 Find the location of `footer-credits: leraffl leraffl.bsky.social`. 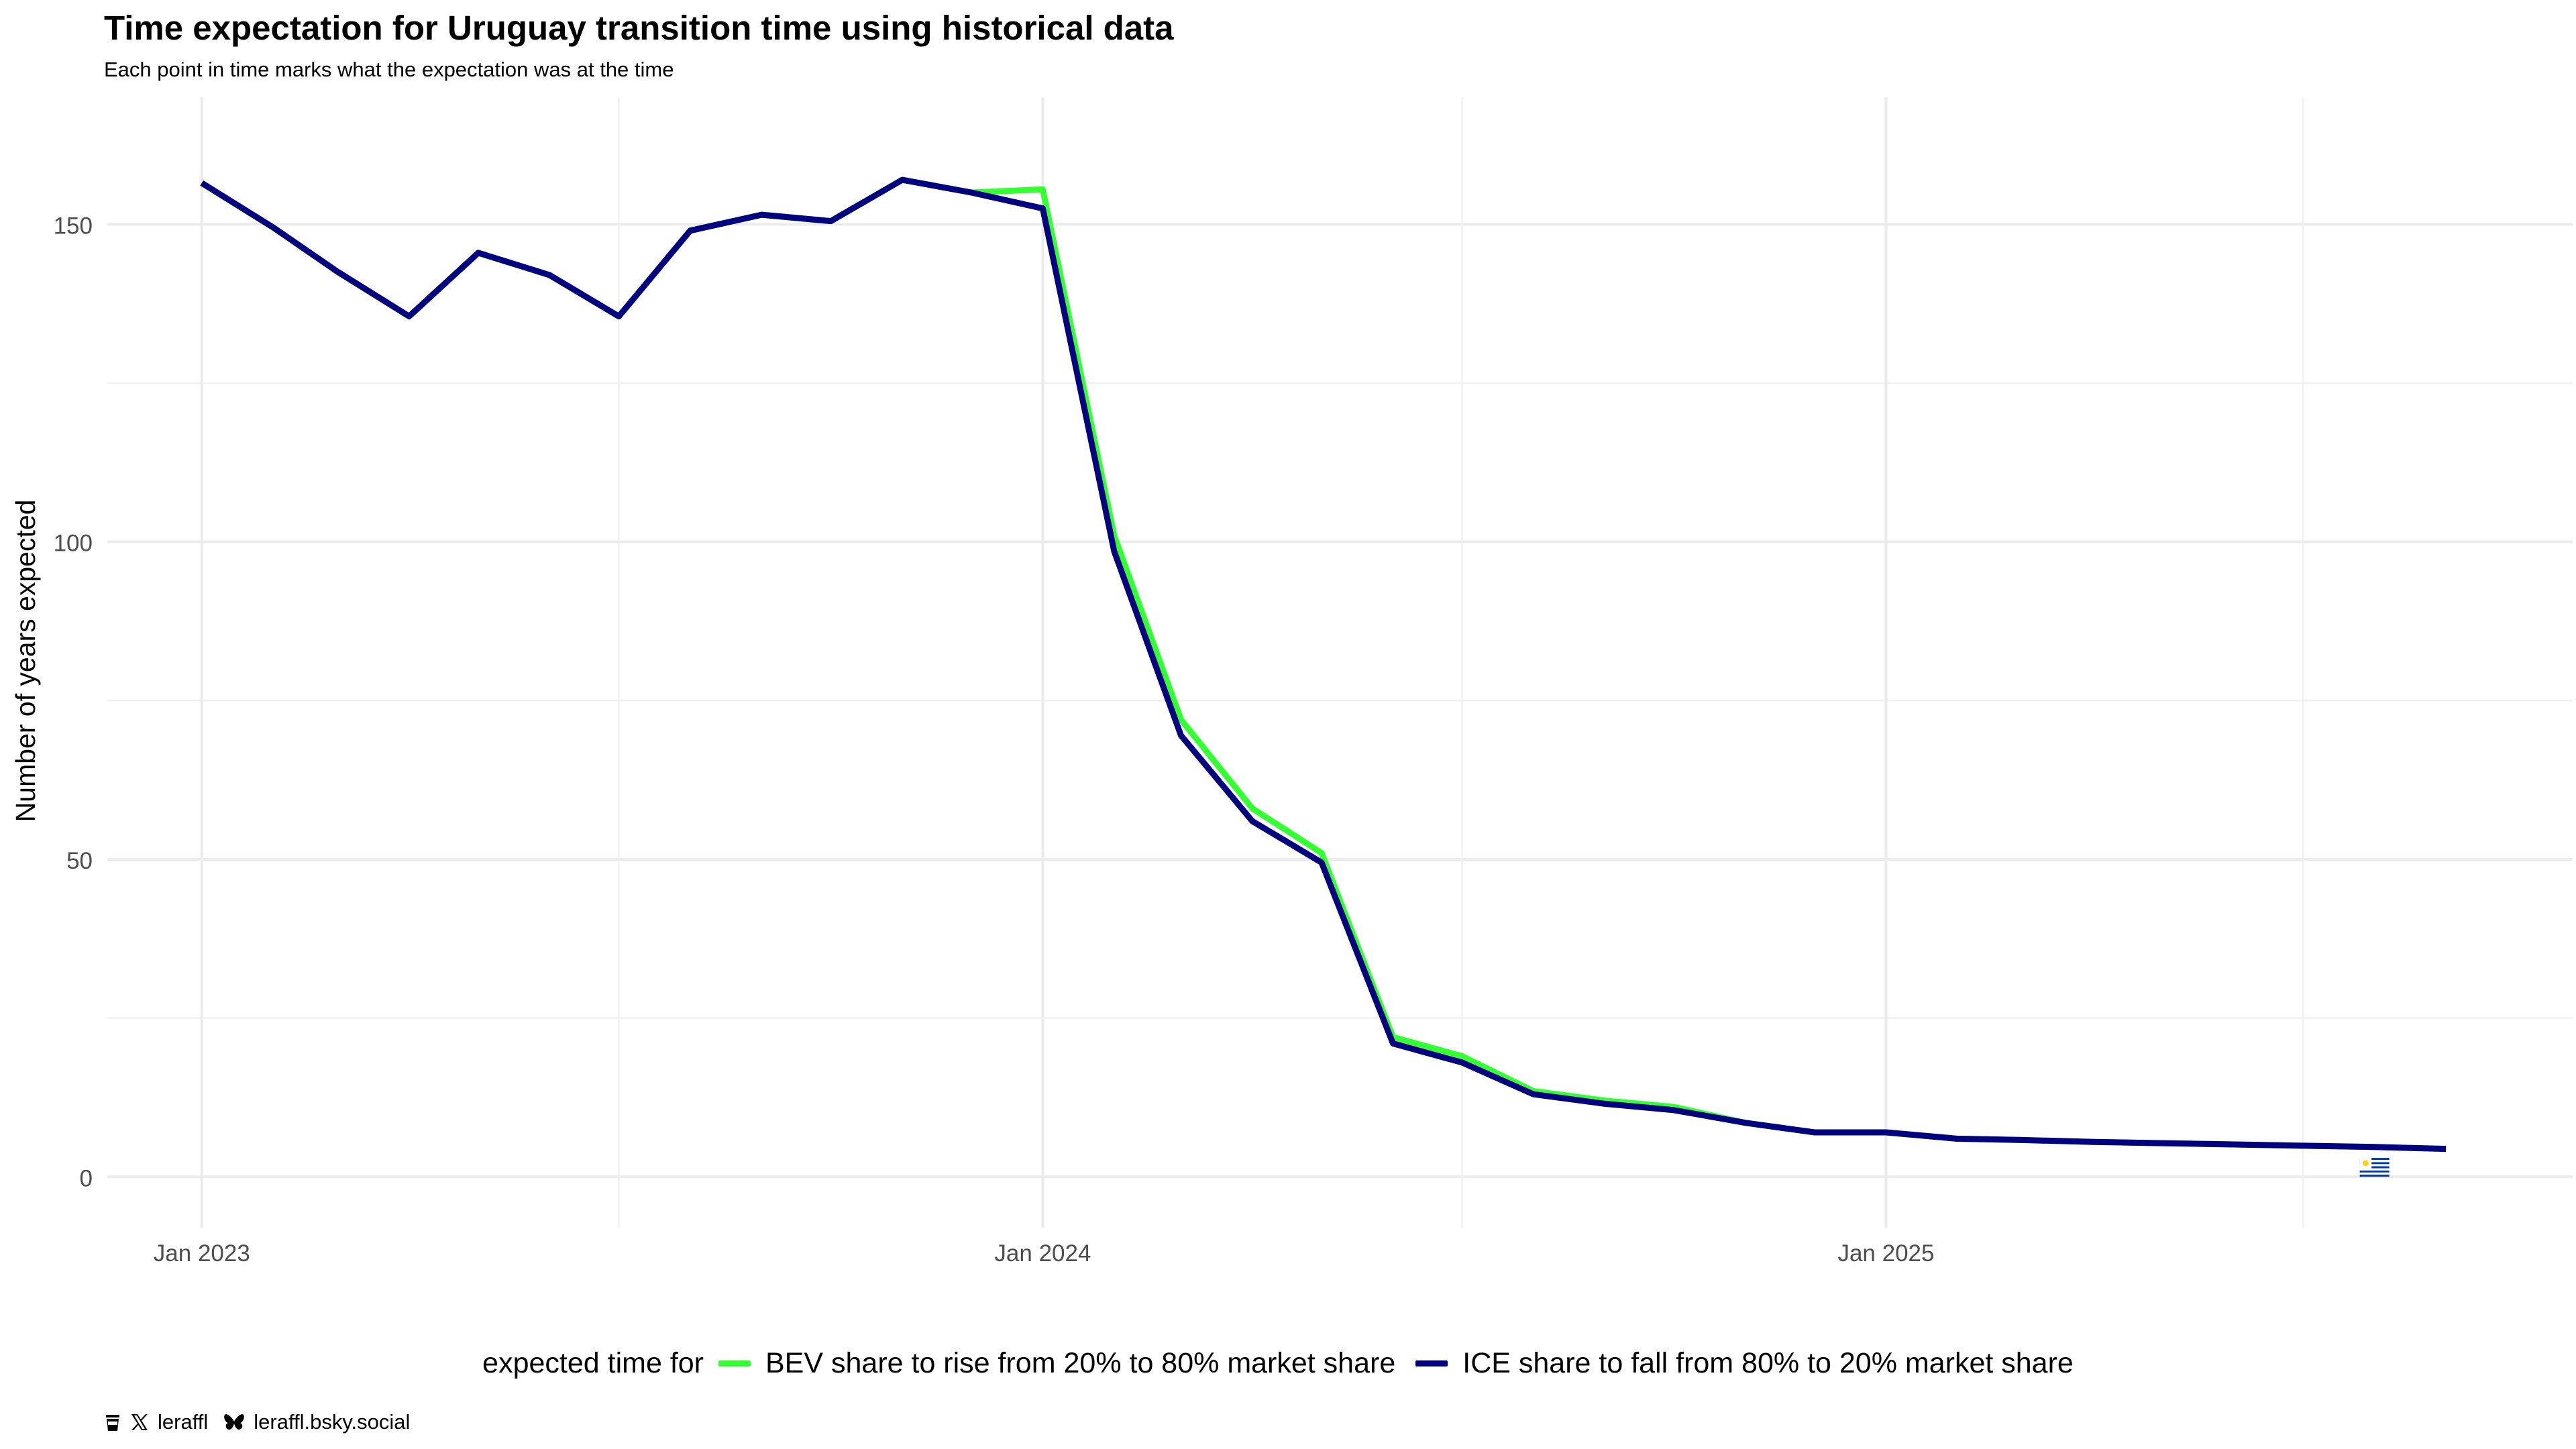

footer-credits: leraffl leraffl.bsky.social is located at coordinates (264, 1422).